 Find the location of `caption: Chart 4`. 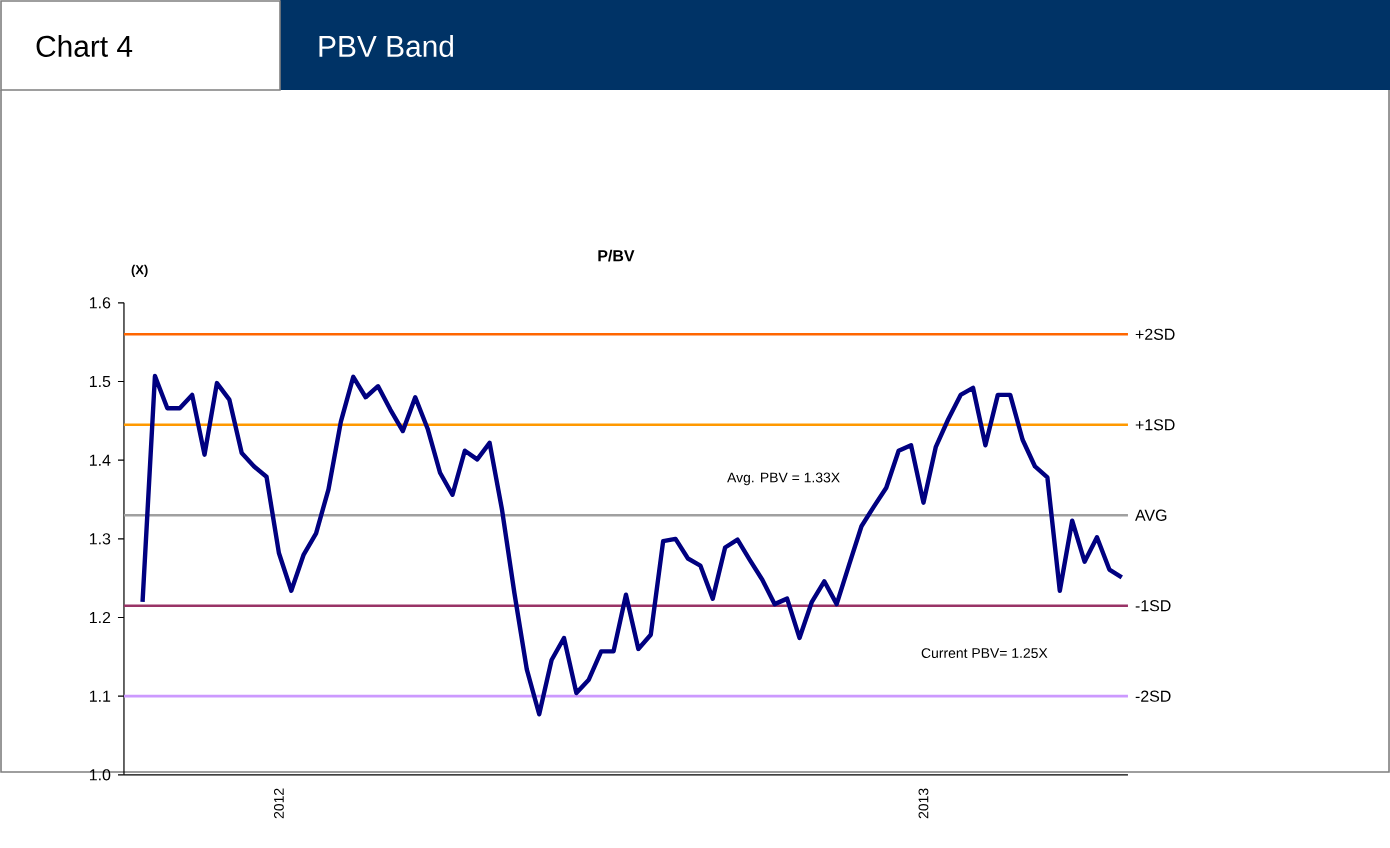

caption: Chart 4 is located at coordinates (84, 46).